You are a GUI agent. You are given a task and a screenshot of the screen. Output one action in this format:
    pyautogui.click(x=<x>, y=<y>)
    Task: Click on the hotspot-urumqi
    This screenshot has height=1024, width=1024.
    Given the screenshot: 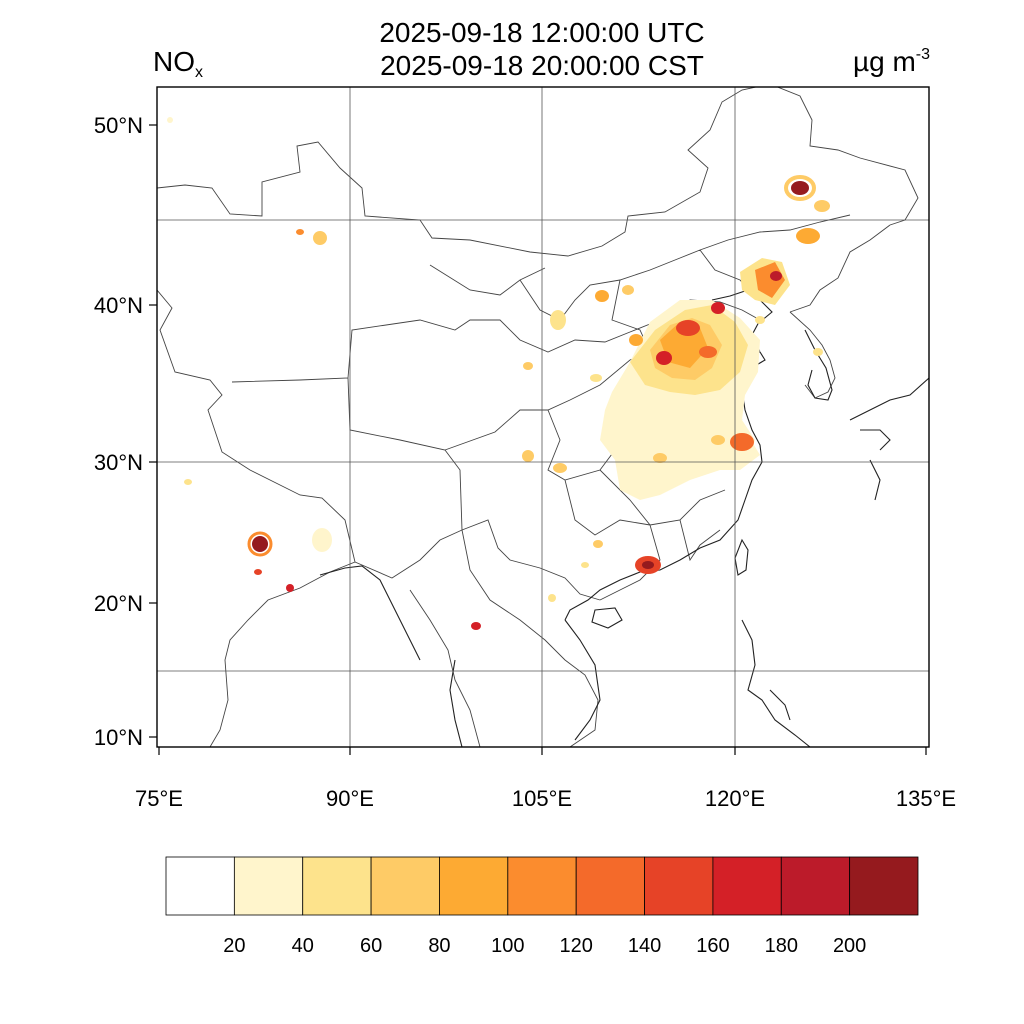 What is the action you would take?
    pyautogui.click(x=320, y=238)
    